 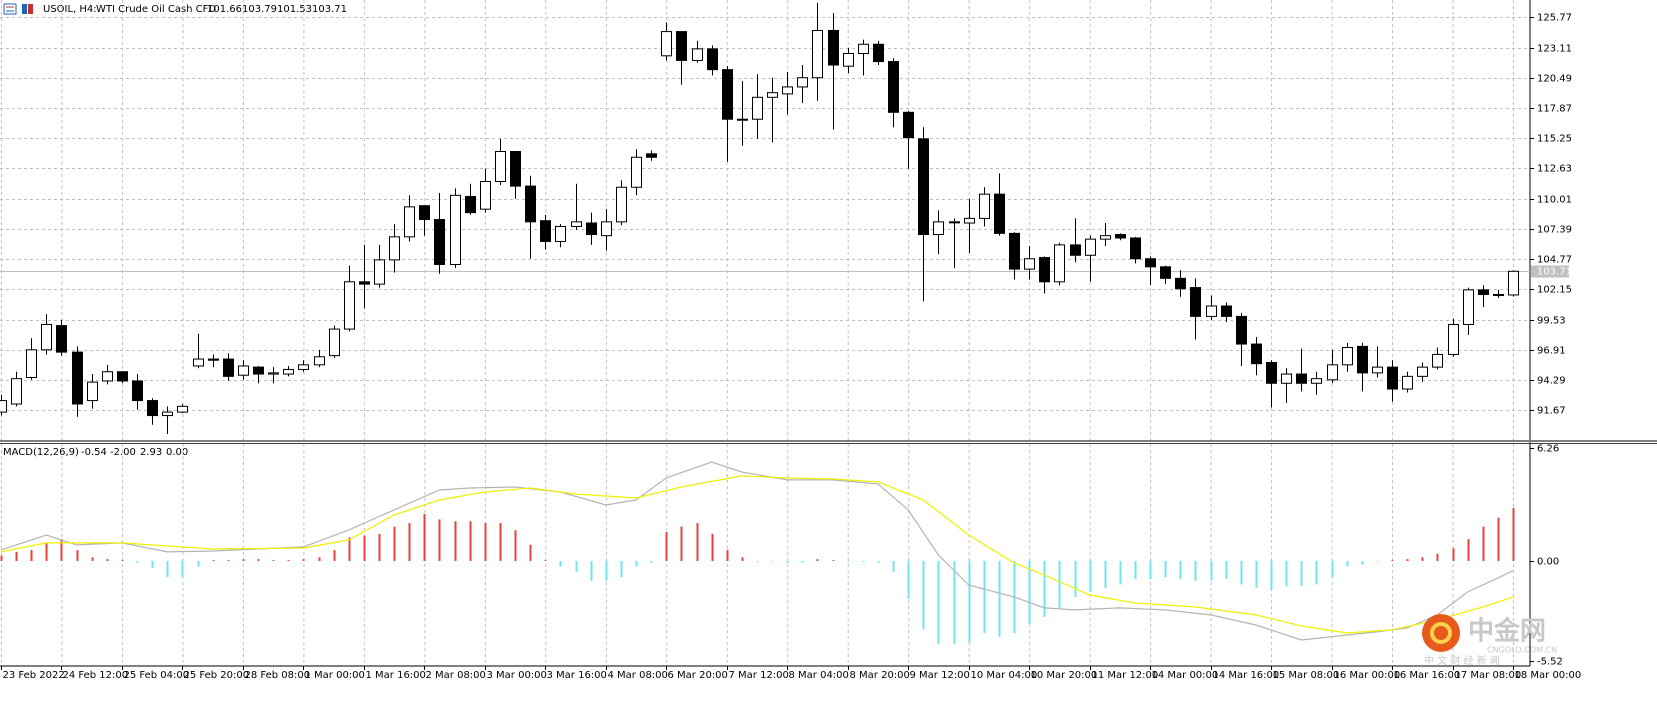 I want to click on watermark-logo-ring, so click(x=1441, y=633).